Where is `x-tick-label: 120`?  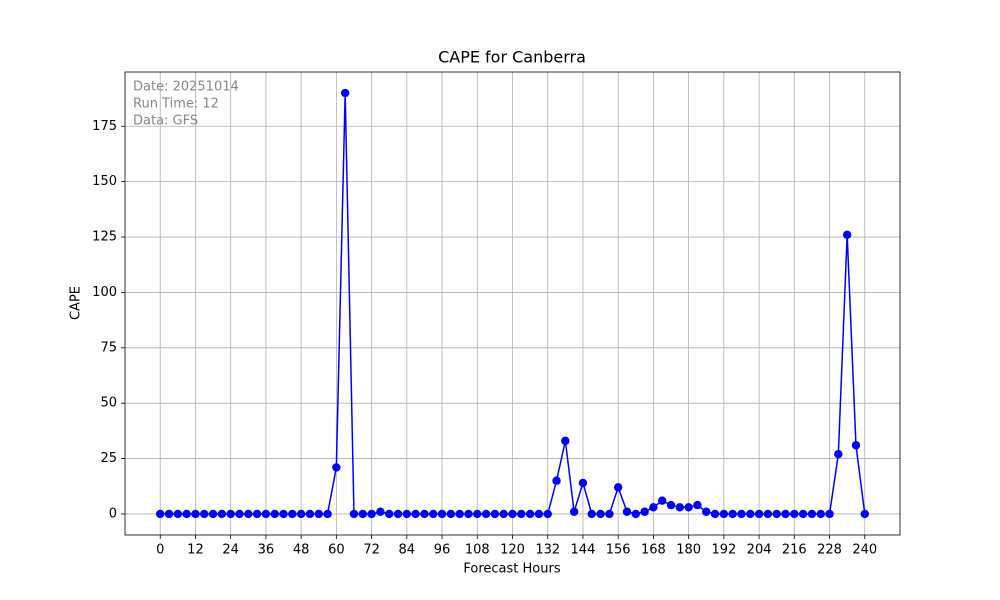
x-tick-label: 120 is located at coordinates (512, 550).